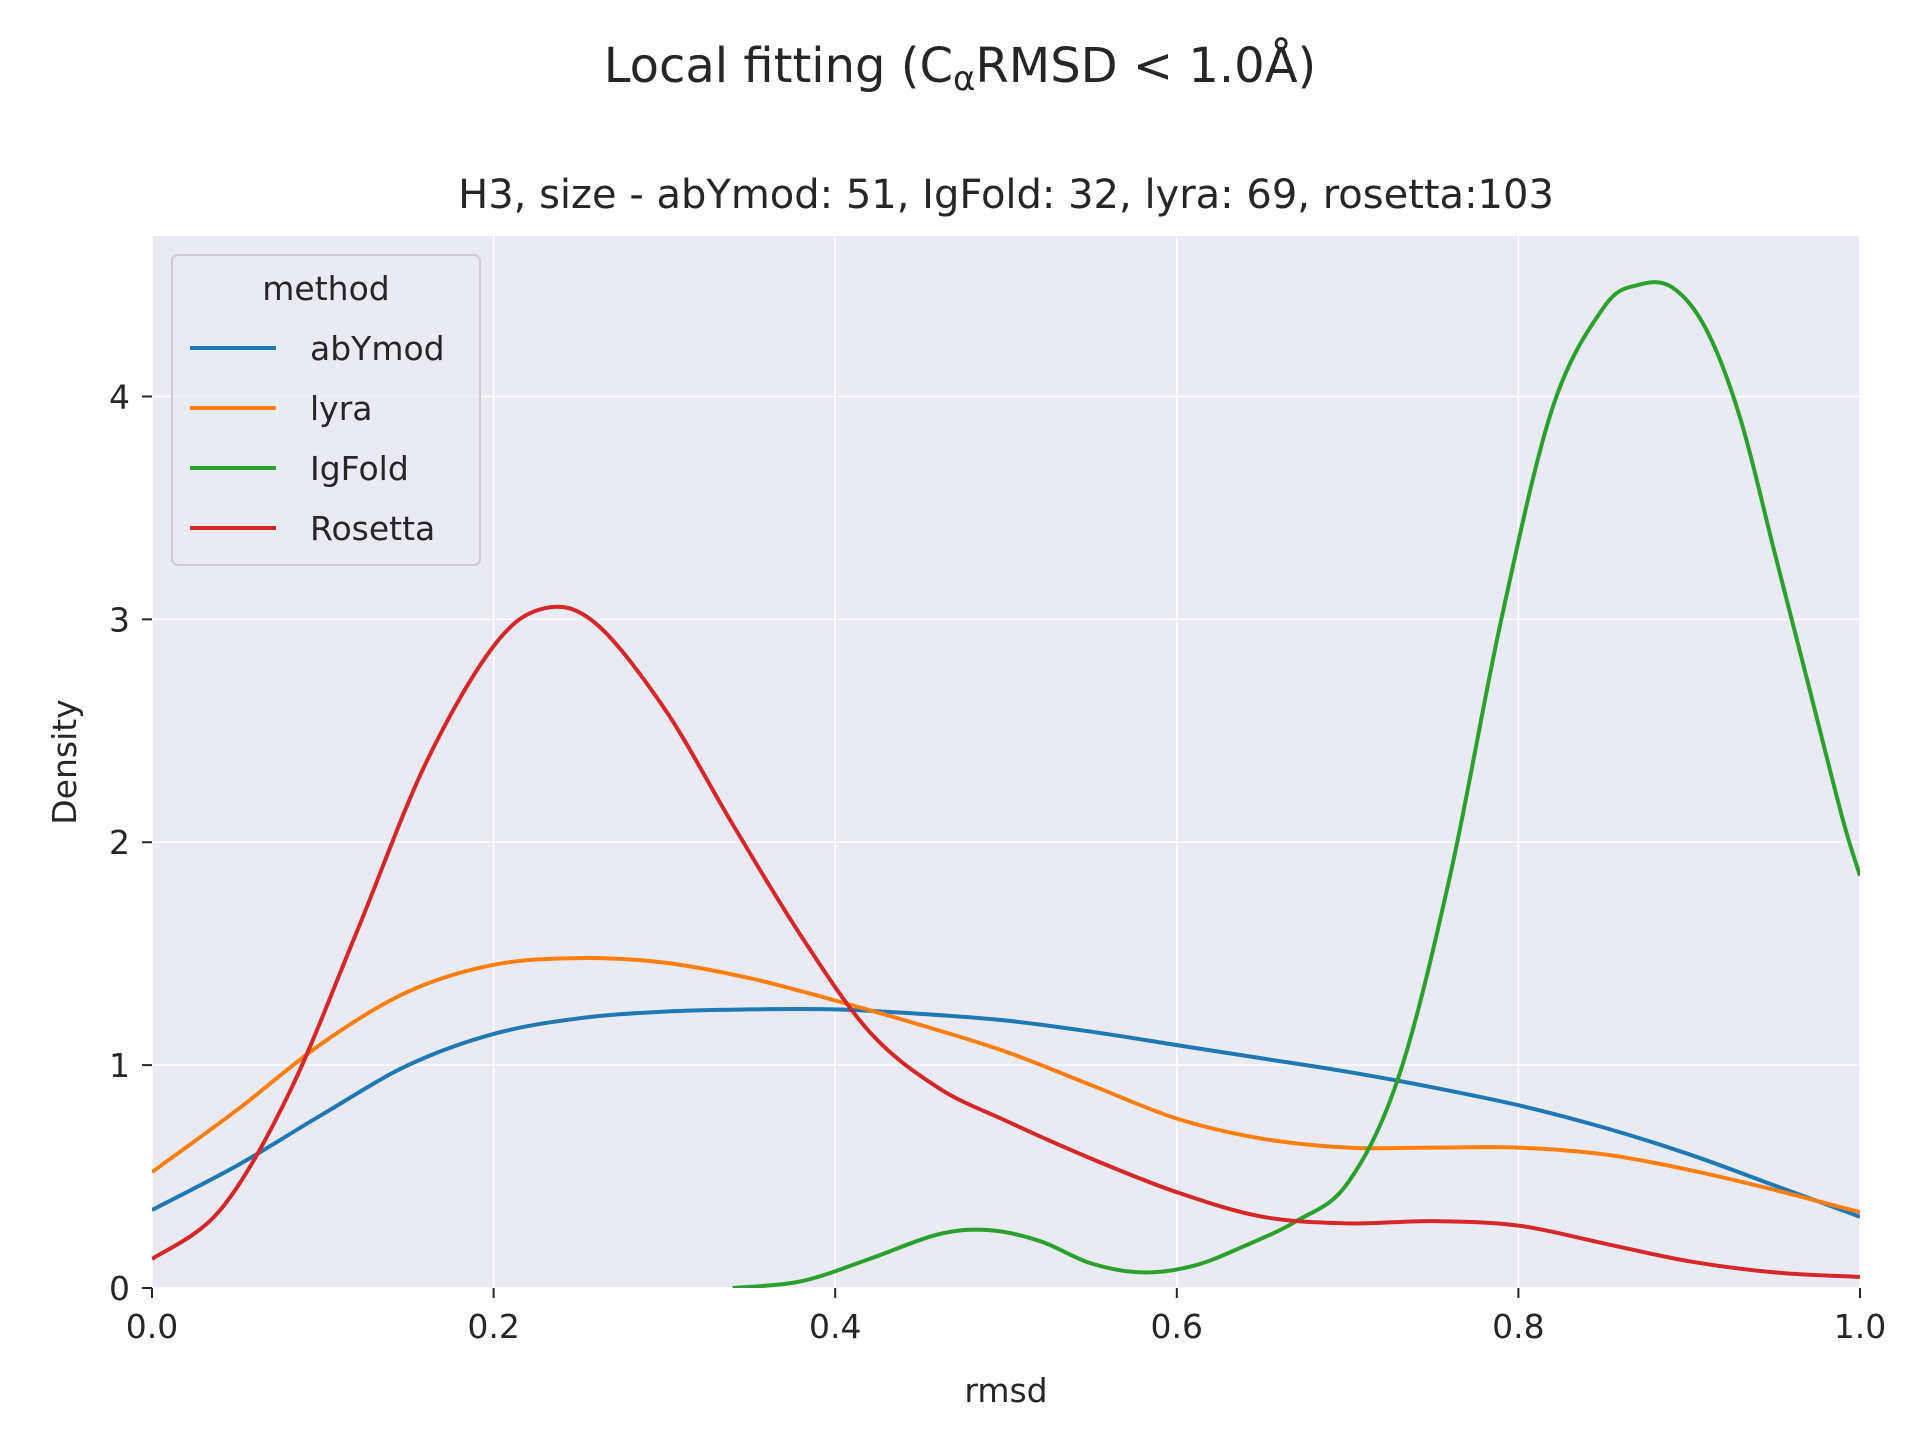 The image size is (1920, 1440). I want to click on chart-title-subscript: α, so click(964, 79).